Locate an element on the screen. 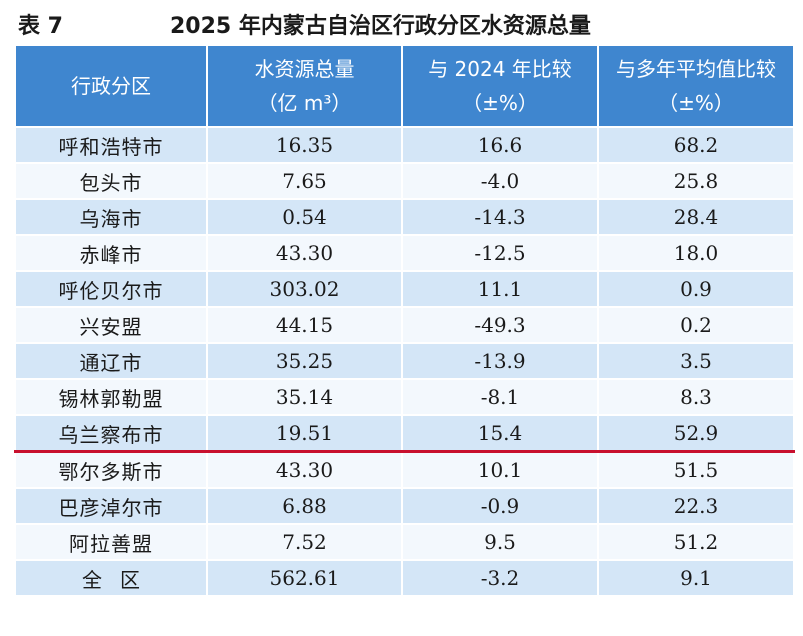 The image size is (803, 636). region-cell: 鄂尔多斯市 is located at coordinates (111, 469).